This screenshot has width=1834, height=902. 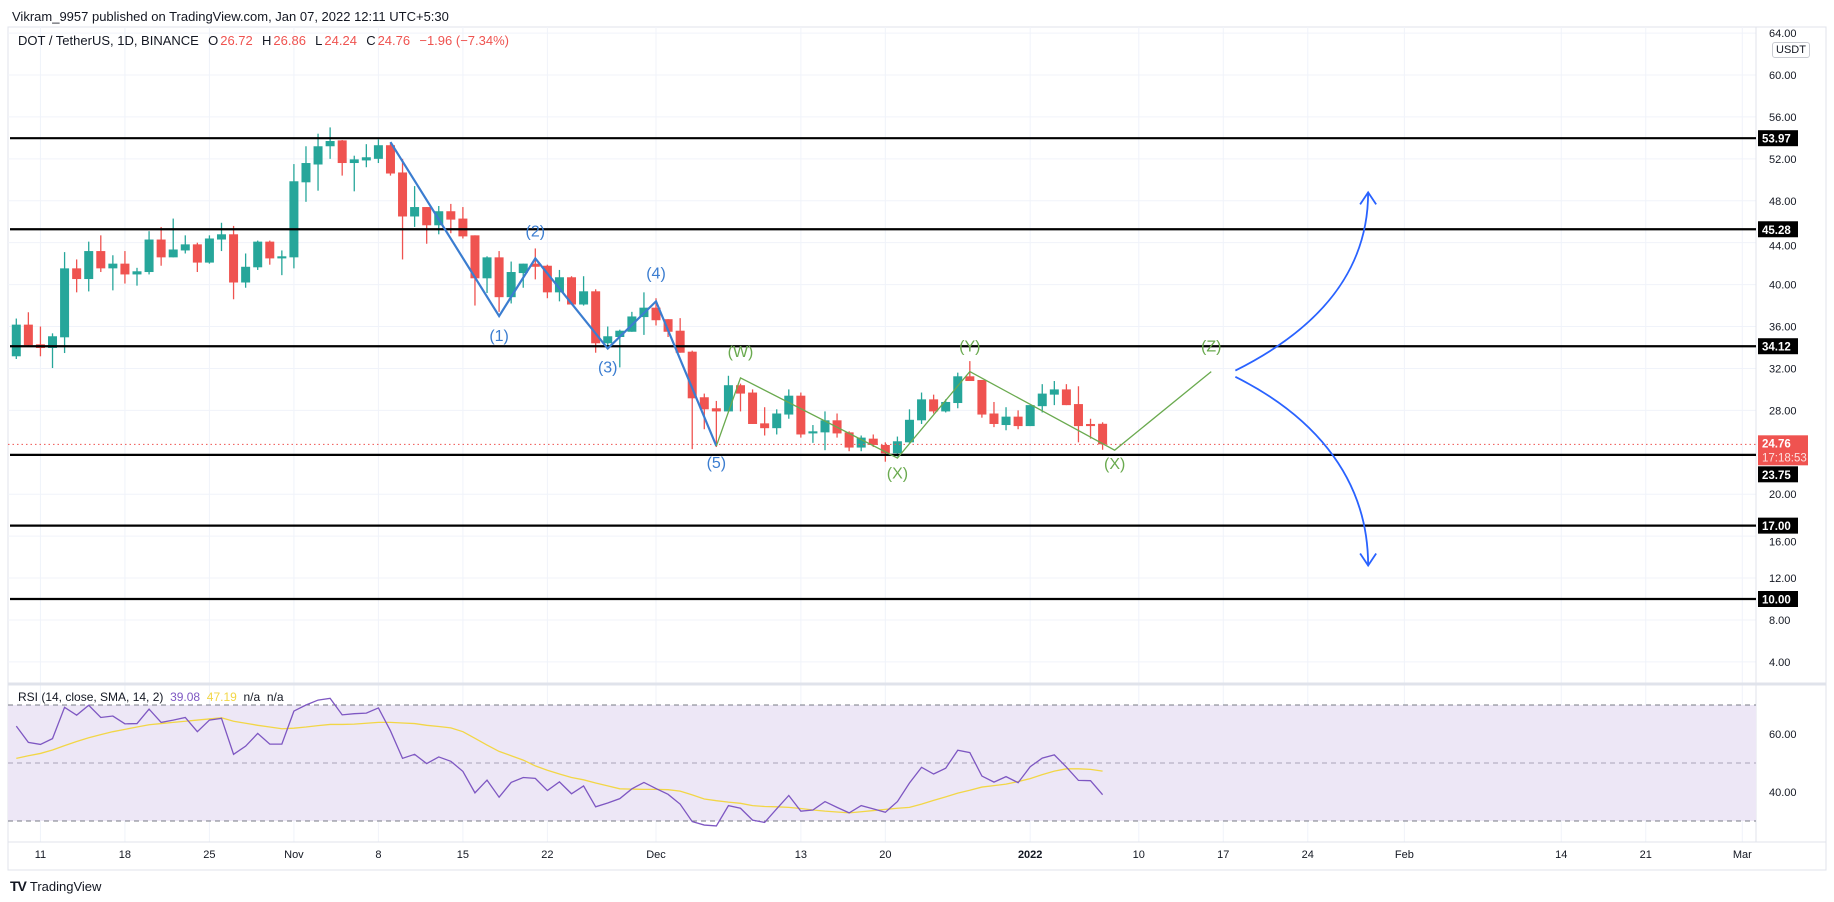 I want to click on wave-label: (3), so click(x=608, y=368).